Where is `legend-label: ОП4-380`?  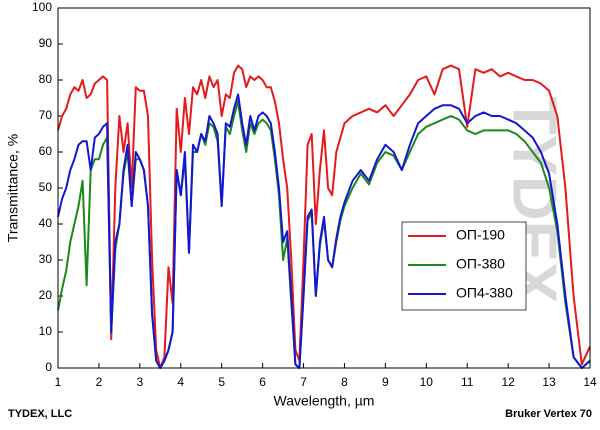
legend-label: ОП4-380 is located at coordinates (484, 293).